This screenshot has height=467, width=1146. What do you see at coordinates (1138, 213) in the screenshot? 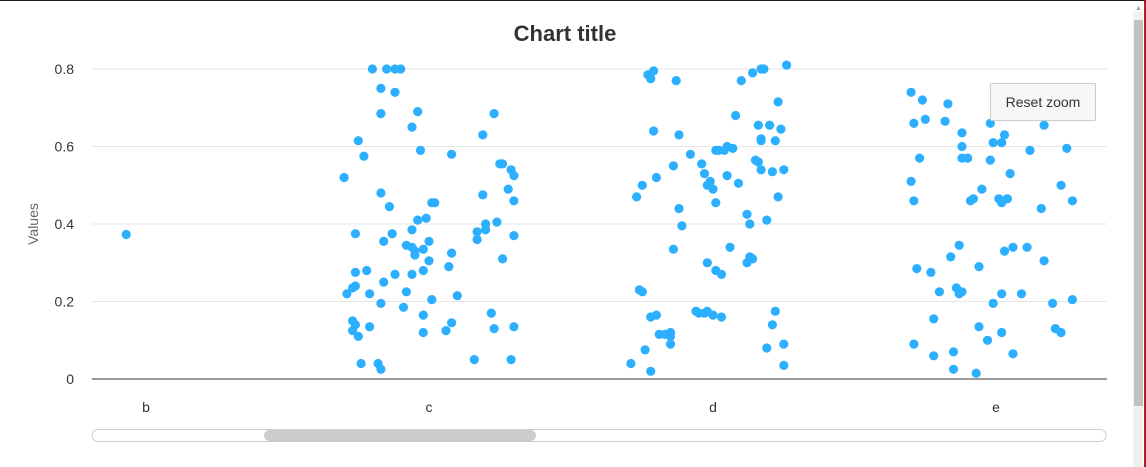
I see `page-scrollbar-thumb` at bounding box center [1138, 213].